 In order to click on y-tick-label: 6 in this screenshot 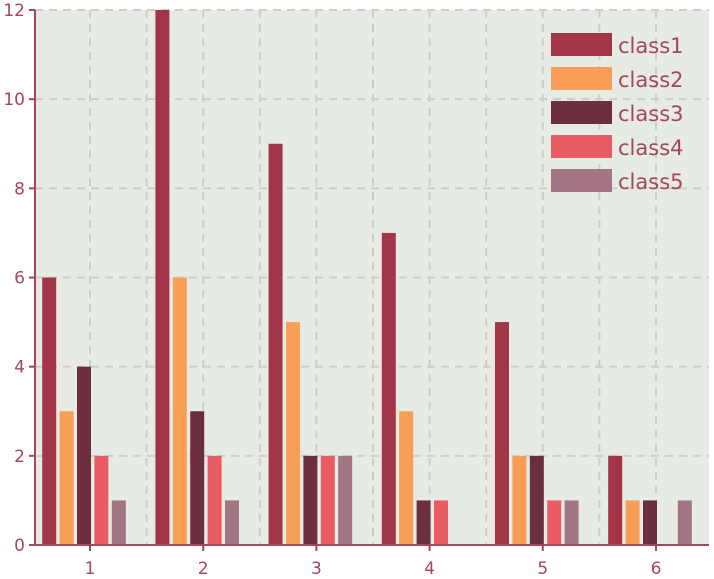, I will do `click(19, 279)`.